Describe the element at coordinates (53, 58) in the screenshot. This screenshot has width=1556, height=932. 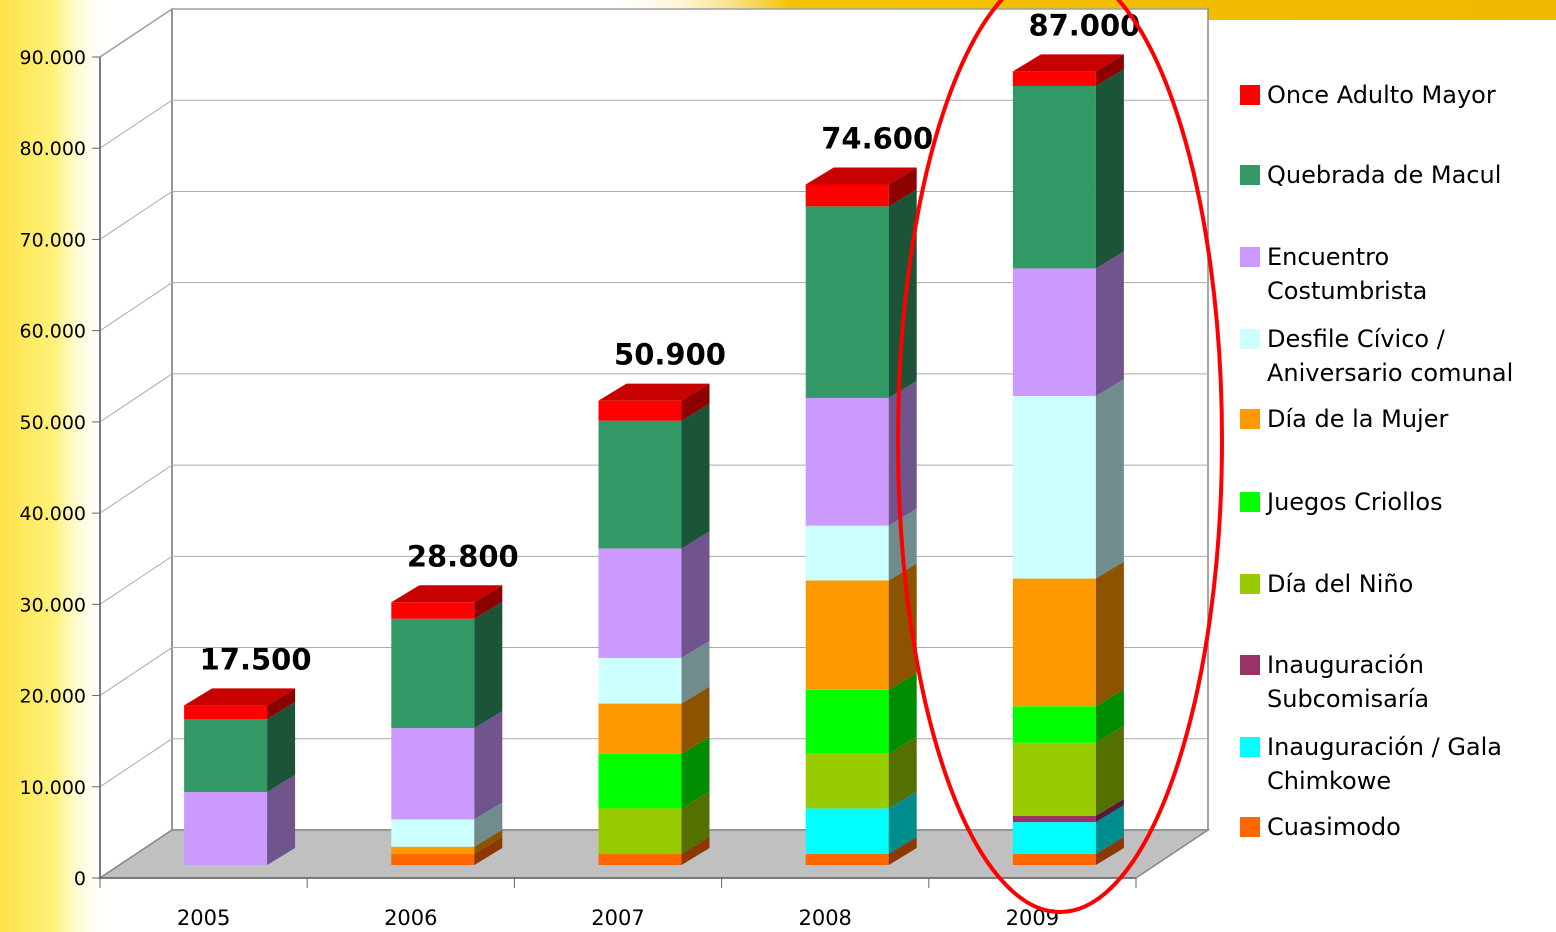
I see `y-tick-label: 90.000` at that location.